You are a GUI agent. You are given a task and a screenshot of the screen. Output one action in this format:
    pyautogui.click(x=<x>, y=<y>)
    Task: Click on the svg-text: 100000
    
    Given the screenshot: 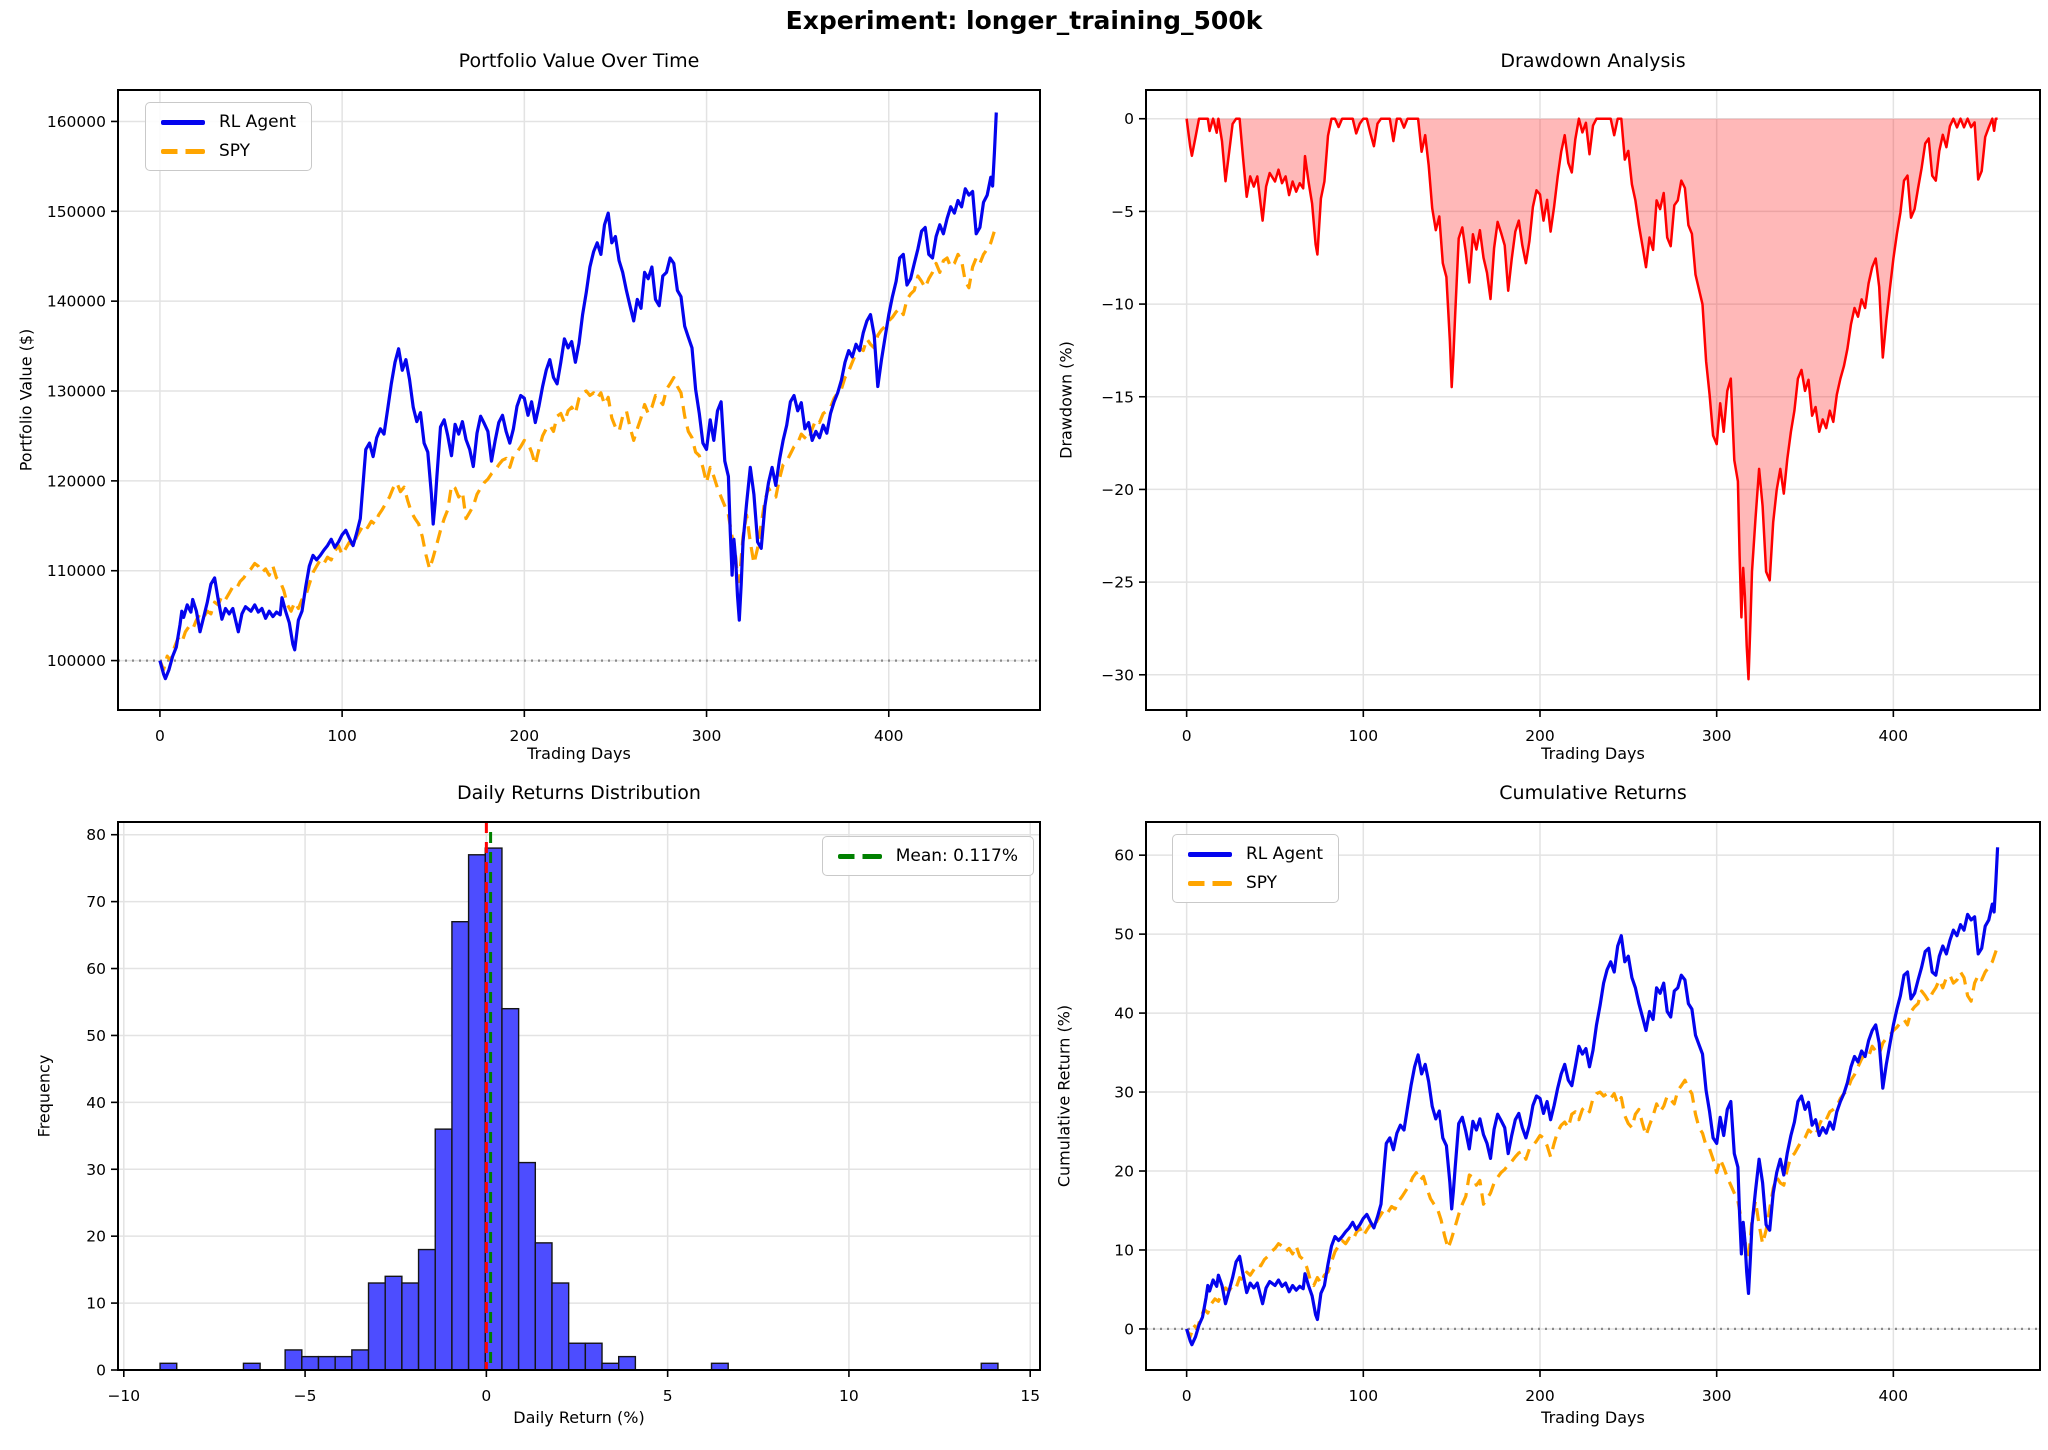 What is the action you would take?
    pyautogui.click(x=76, y=661)
    